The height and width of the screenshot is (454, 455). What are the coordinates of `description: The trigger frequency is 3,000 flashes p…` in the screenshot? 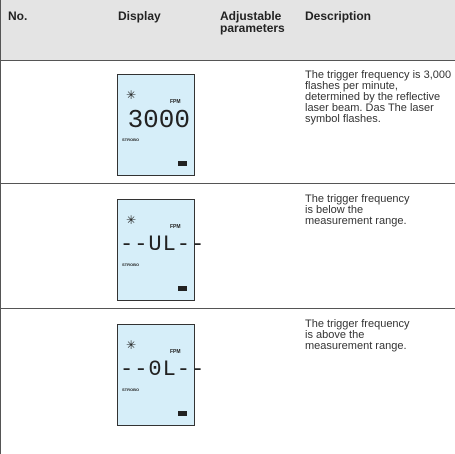 It's located at (378, 97).